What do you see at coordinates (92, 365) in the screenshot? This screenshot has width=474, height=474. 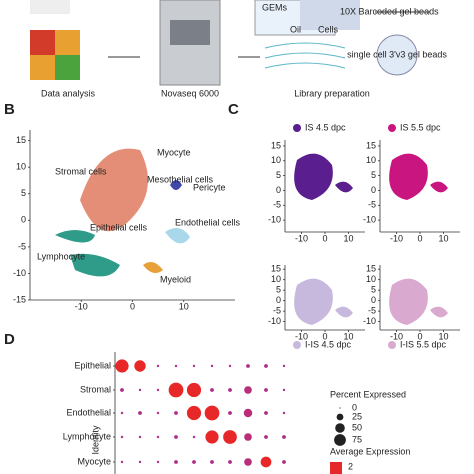 I see `row-label: Epithelial` at bounding box center [92, 365].